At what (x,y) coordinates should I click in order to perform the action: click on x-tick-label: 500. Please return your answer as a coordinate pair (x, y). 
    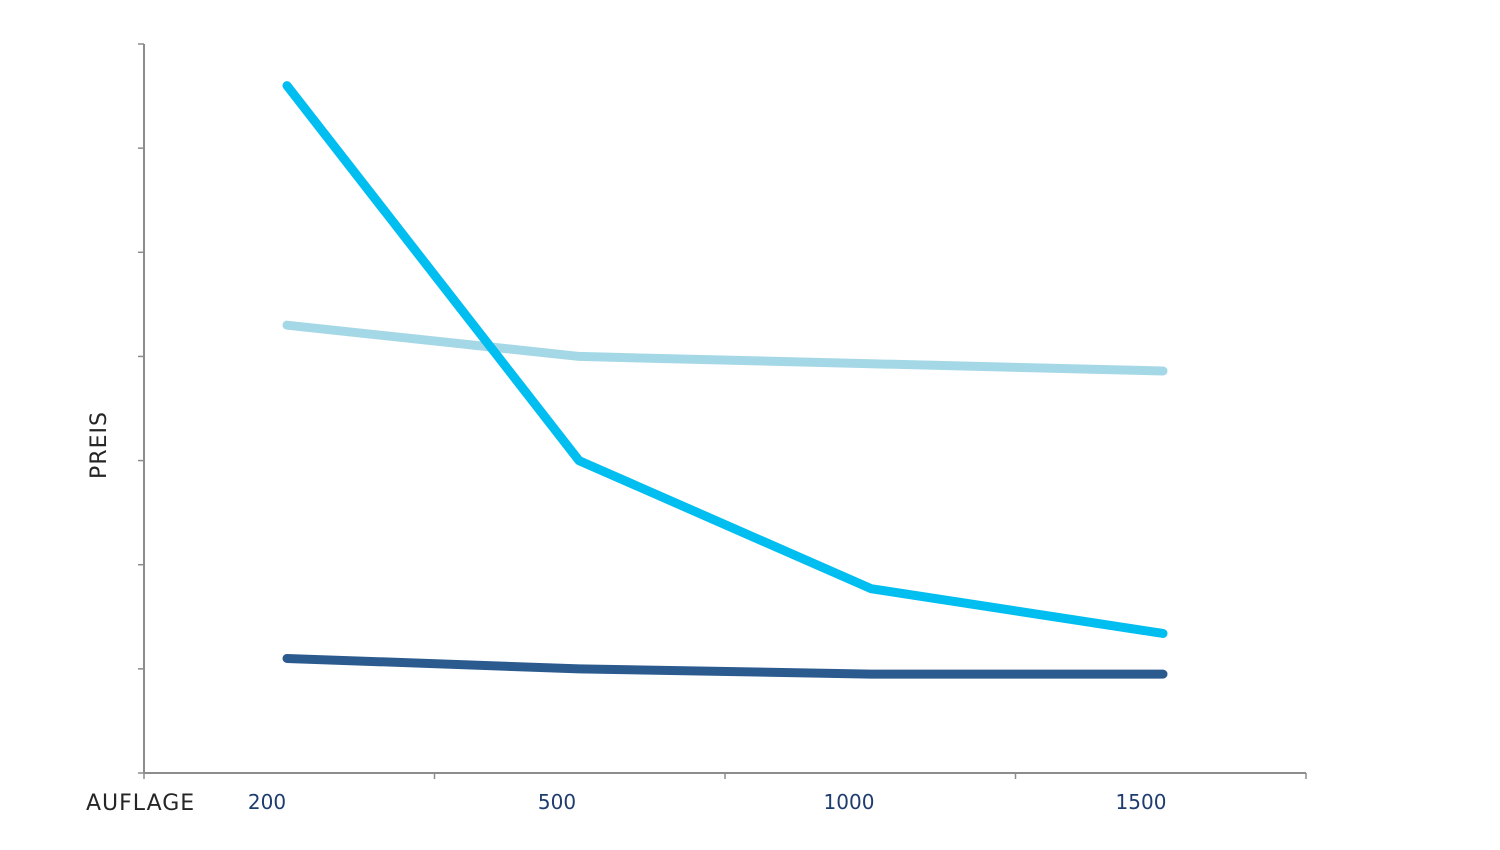
    Looking at the image, I should click on (557, 802).